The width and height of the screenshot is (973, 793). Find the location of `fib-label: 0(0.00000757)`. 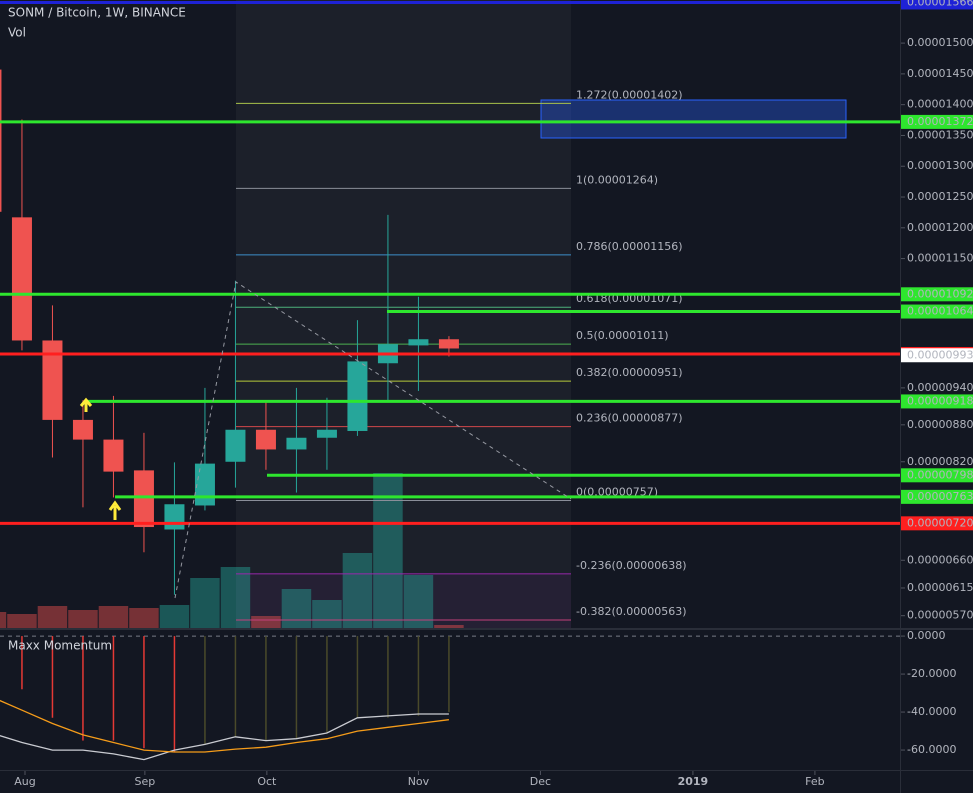

fib-label: 0(0.00000757) is located at coordinates (617, 492).